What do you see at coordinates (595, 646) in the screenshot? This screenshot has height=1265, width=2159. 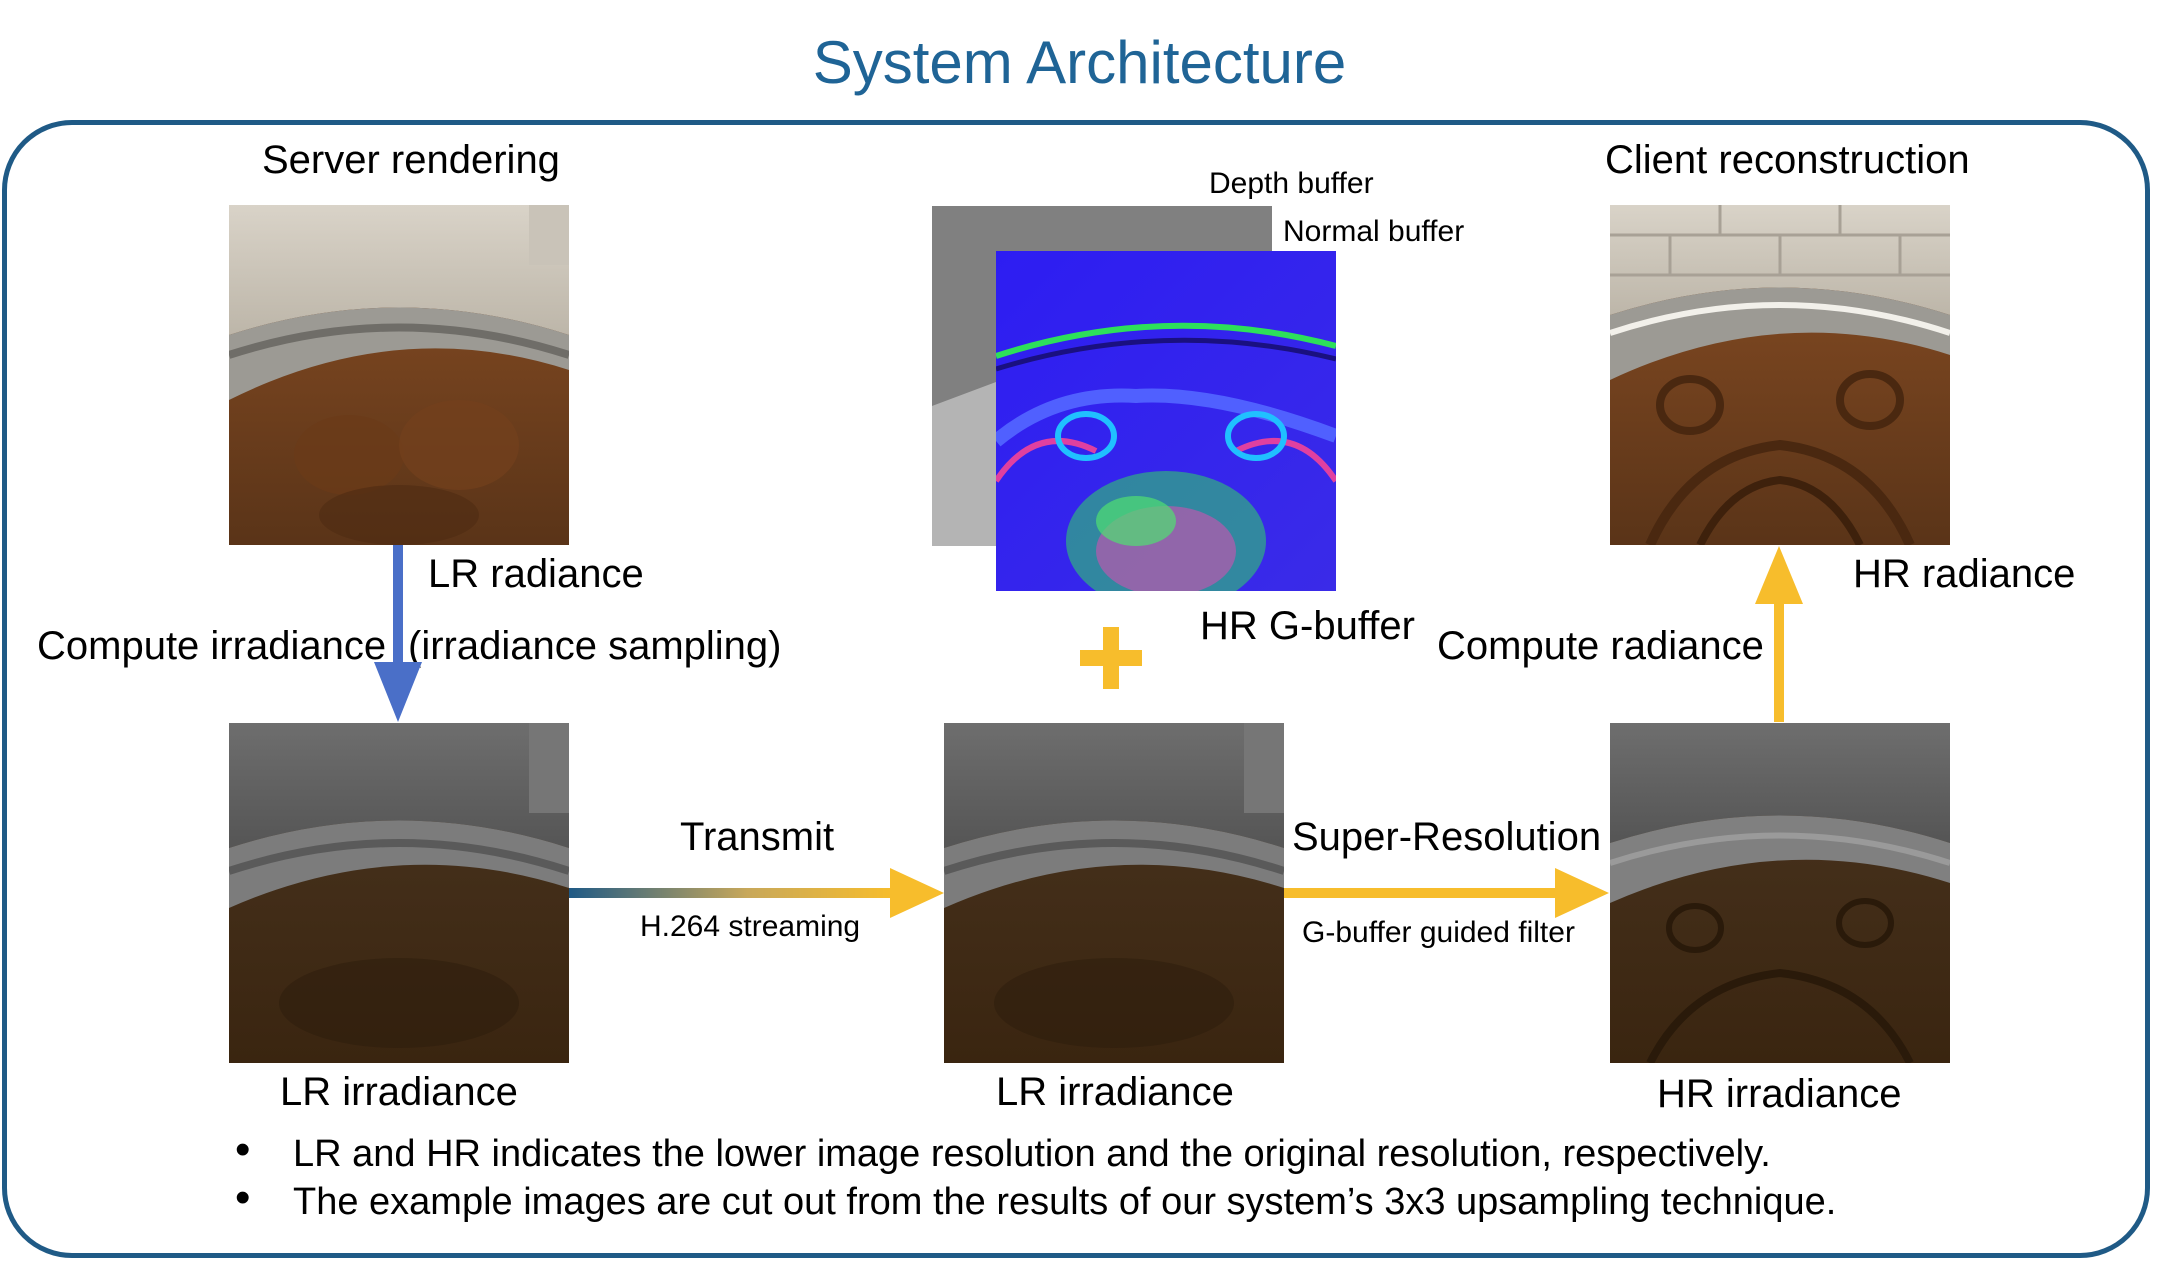 I see `irradiance-sampling-label: (irradiance sampling)` at bounding box center [595, 646].